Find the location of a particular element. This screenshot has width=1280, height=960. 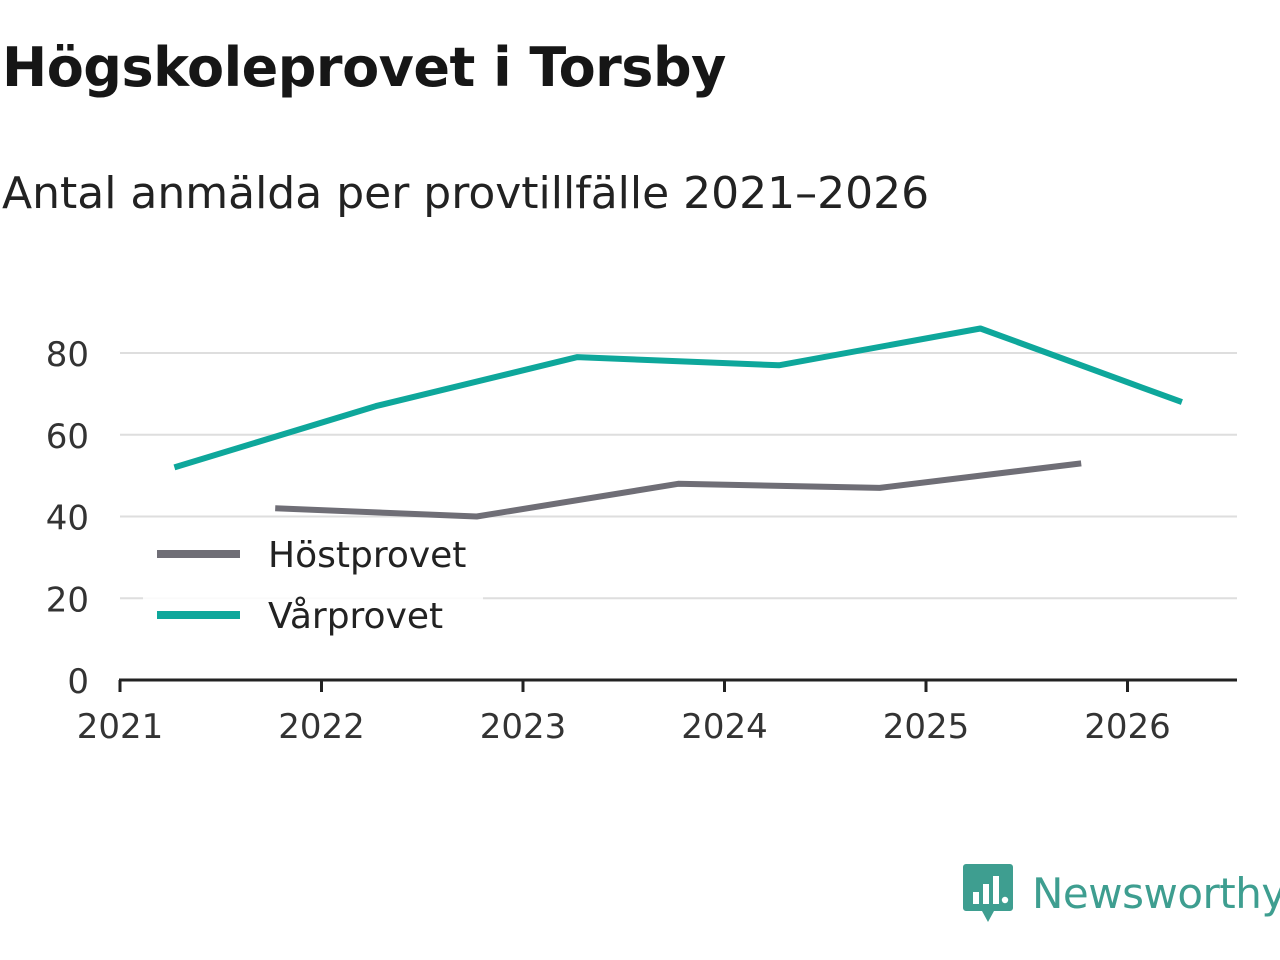

x-tick-label: 2021 is located at coordinates (120, 727).